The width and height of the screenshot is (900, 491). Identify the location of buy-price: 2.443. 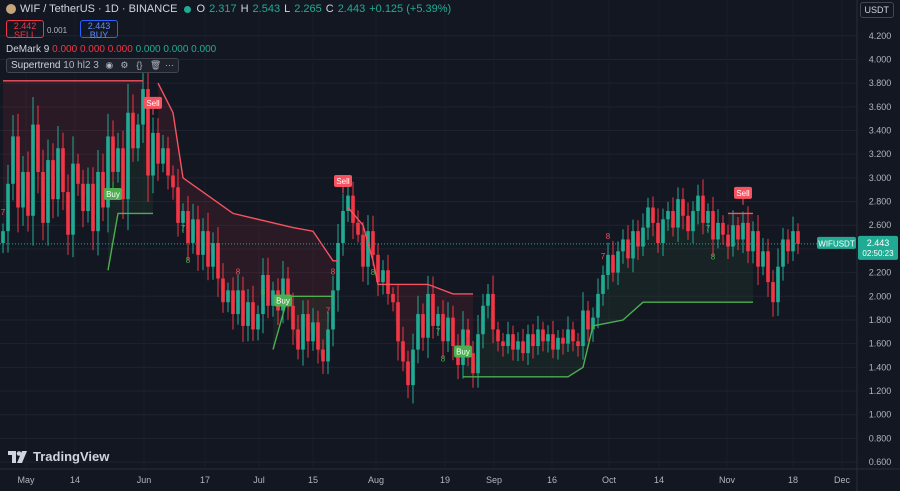
(99, 26).